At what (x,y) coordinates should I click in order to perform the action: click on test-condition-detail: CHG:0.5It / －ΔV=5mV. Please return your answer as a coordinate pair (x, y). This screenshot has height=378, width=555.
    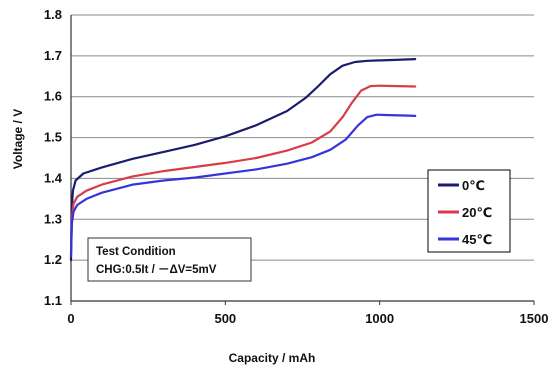
    Looking at the image, I should click on (156, 270).